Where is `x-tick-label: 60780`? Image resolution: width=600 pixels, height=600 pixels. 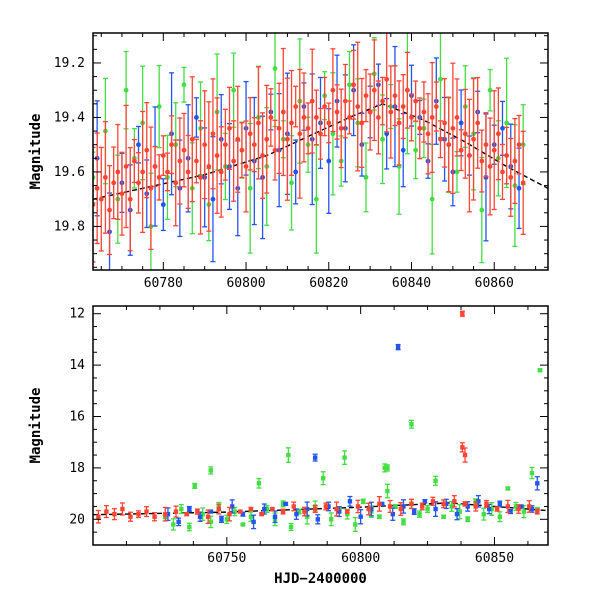
x-tick-label: 60780 is located at coordinates (163, 283).